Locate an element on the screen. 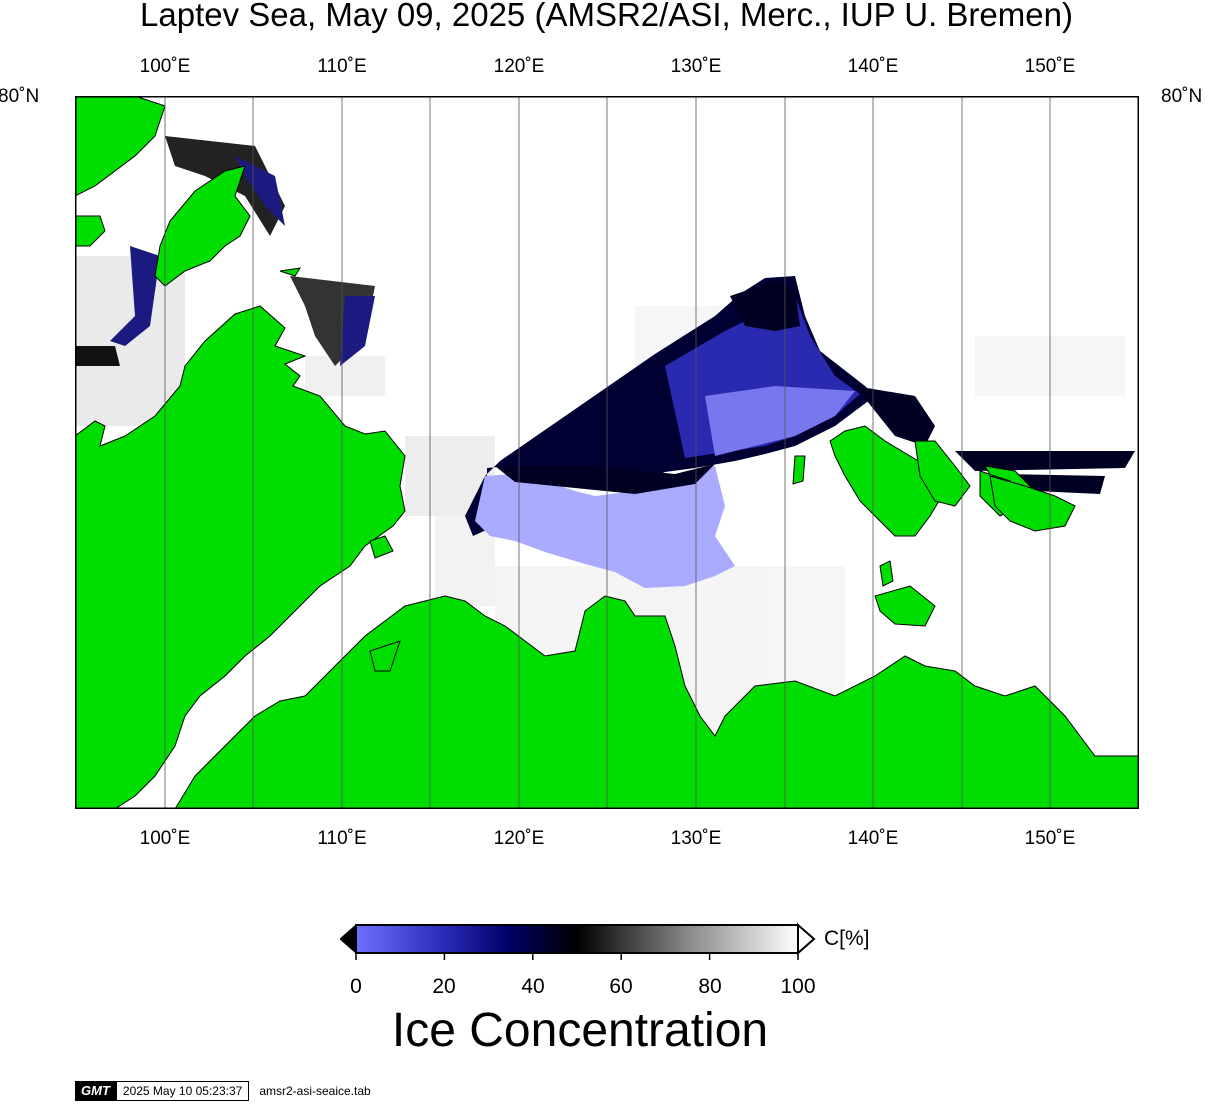 This screenshot has width=1213, height=1104. colorbar-tick-80: 80 is located at coordinates (710, 986).